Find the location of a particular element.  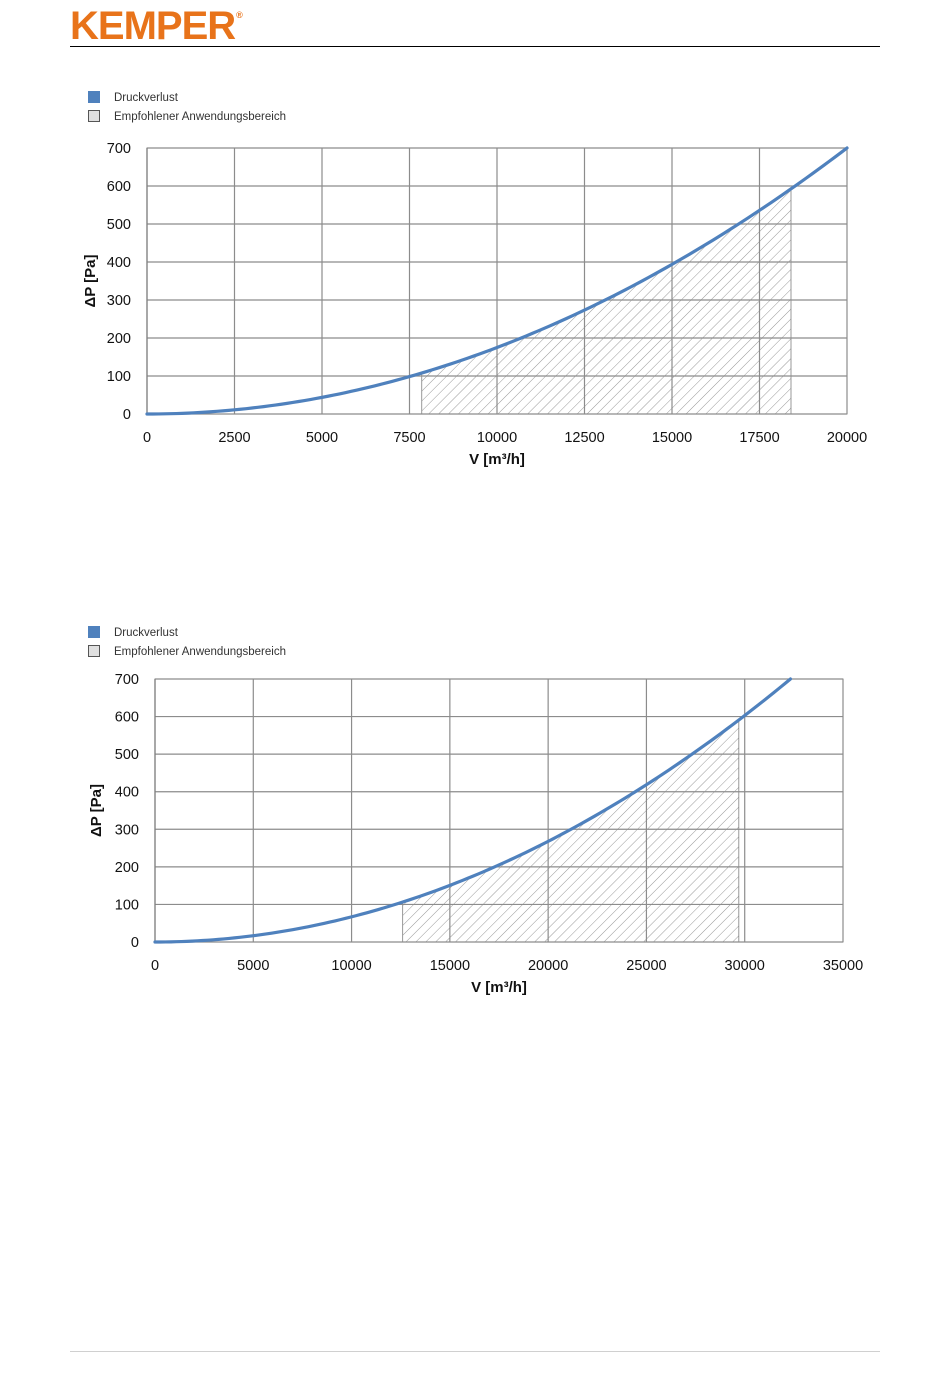

footer-rule is located at coordinates (475, 1351).